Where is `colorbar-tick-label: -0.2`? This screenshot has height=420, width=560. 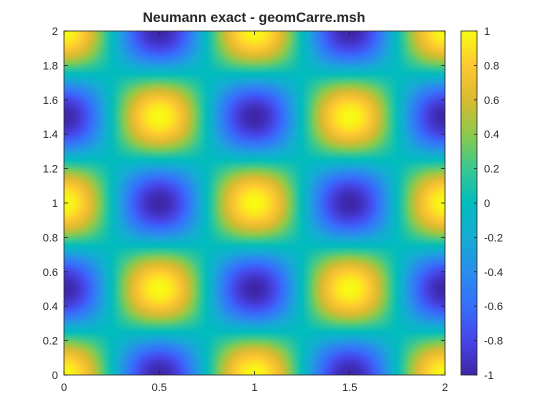 colorbar-tick-label: -0.2 is located at coordinates (493, 238).